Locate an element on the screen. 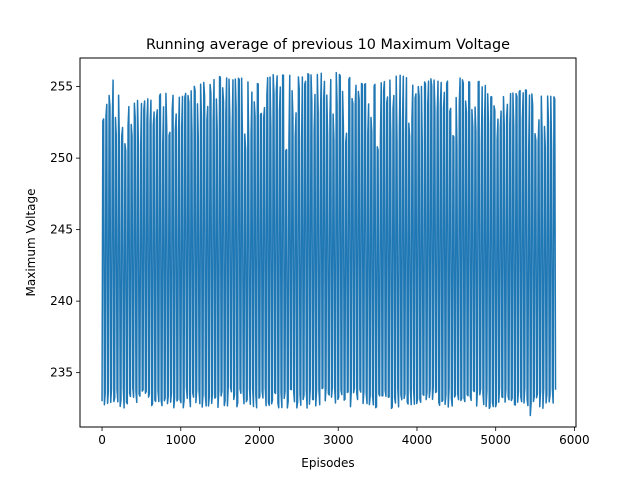 The width and height of the screenshot is (640, 480). y-tick-label: 250 is located at coordinates (61, 158).